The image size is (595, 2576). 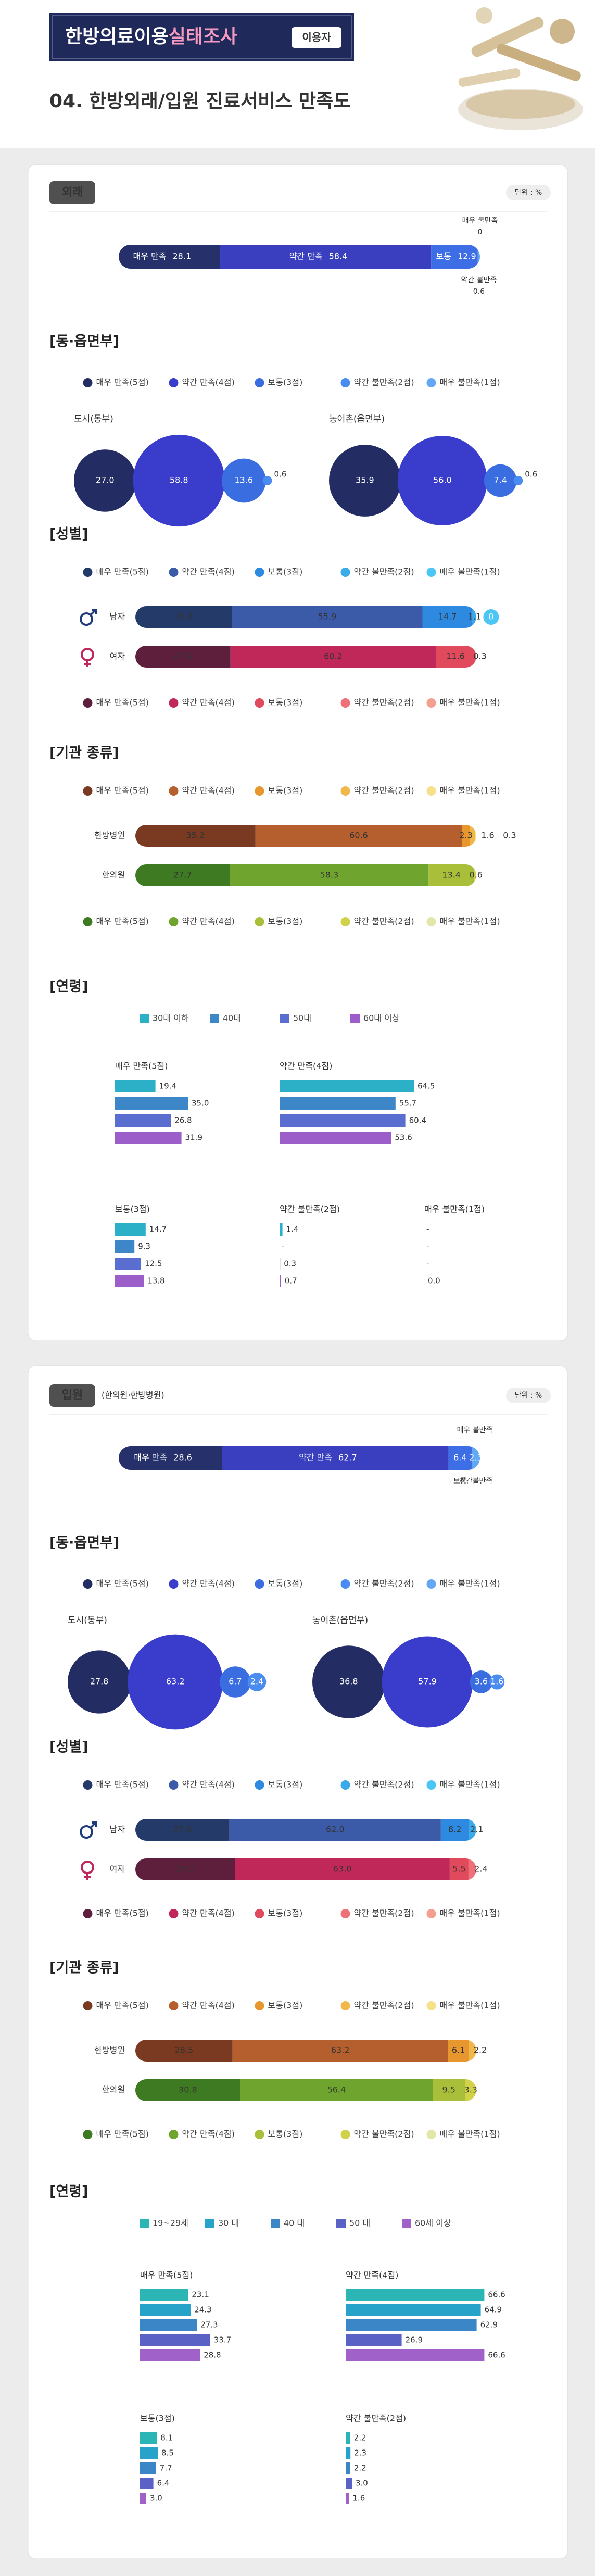 I want to click on group-title: 매우 불만족(1점), so click(x=454, y=1209).